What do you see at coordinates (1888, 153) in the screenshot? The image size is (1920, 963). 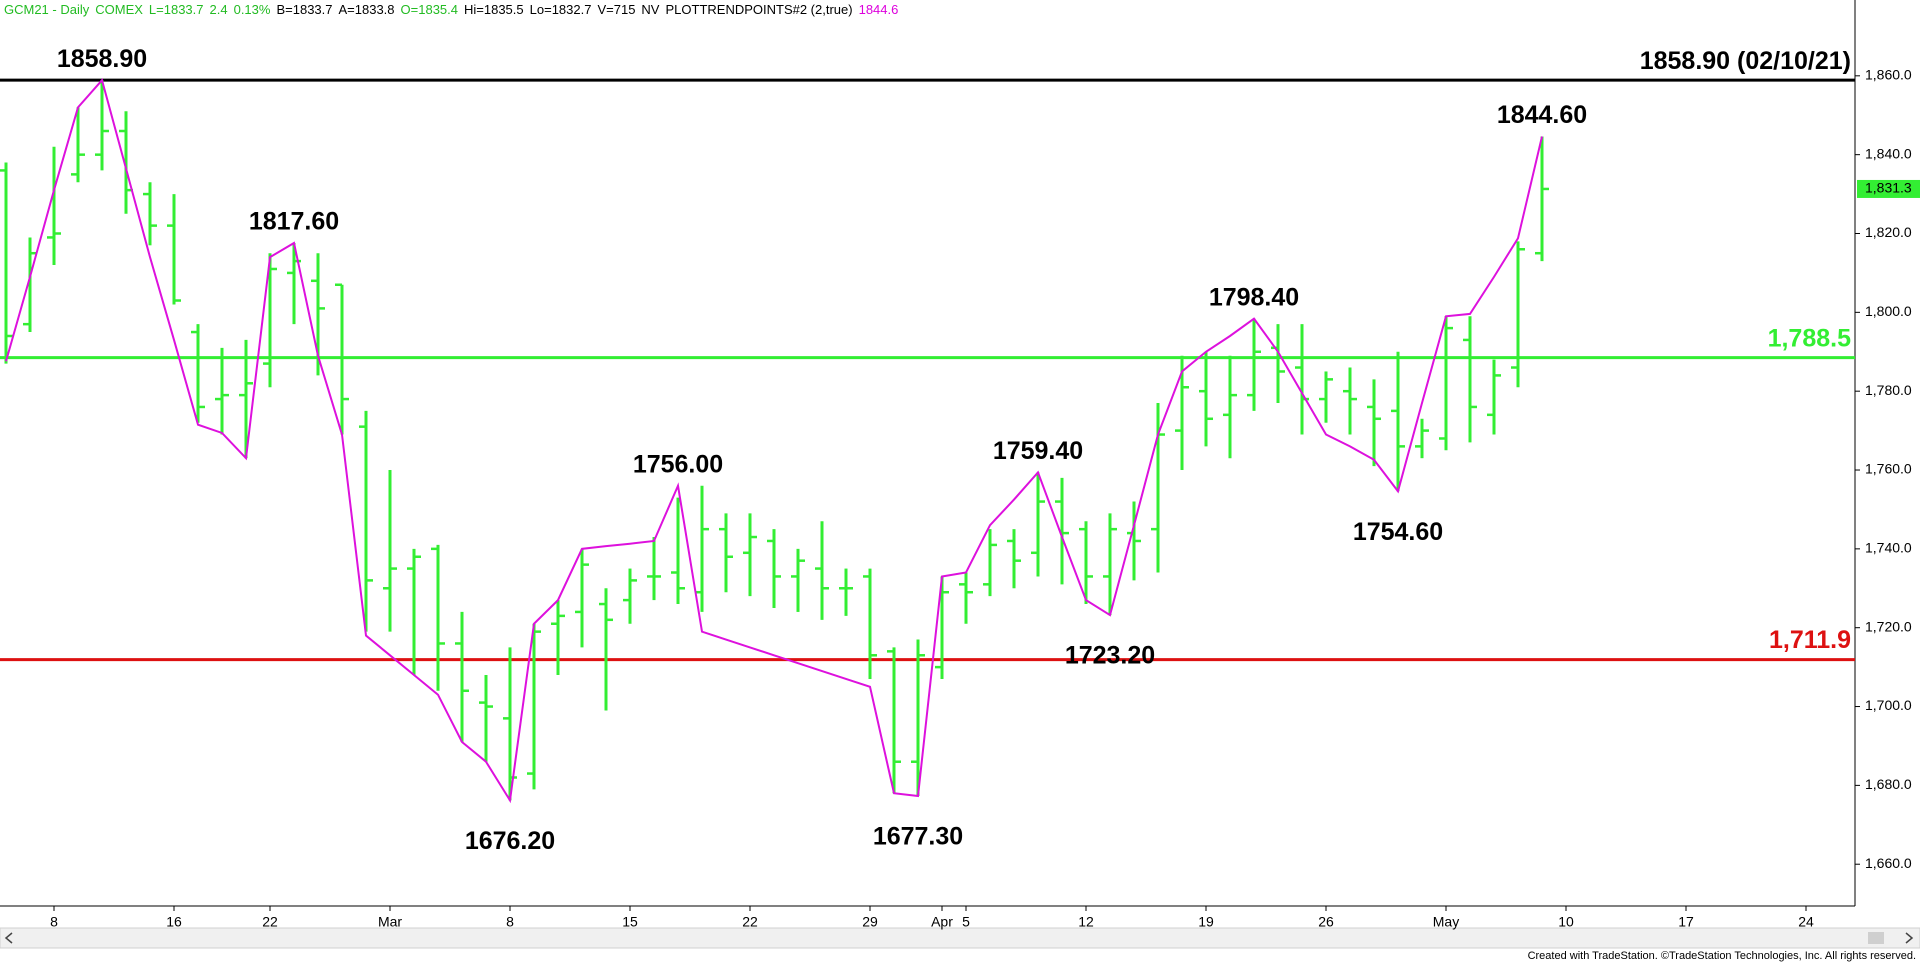 I see `y-tick-label: 1,840.0` at bounding box center [1888, 153].